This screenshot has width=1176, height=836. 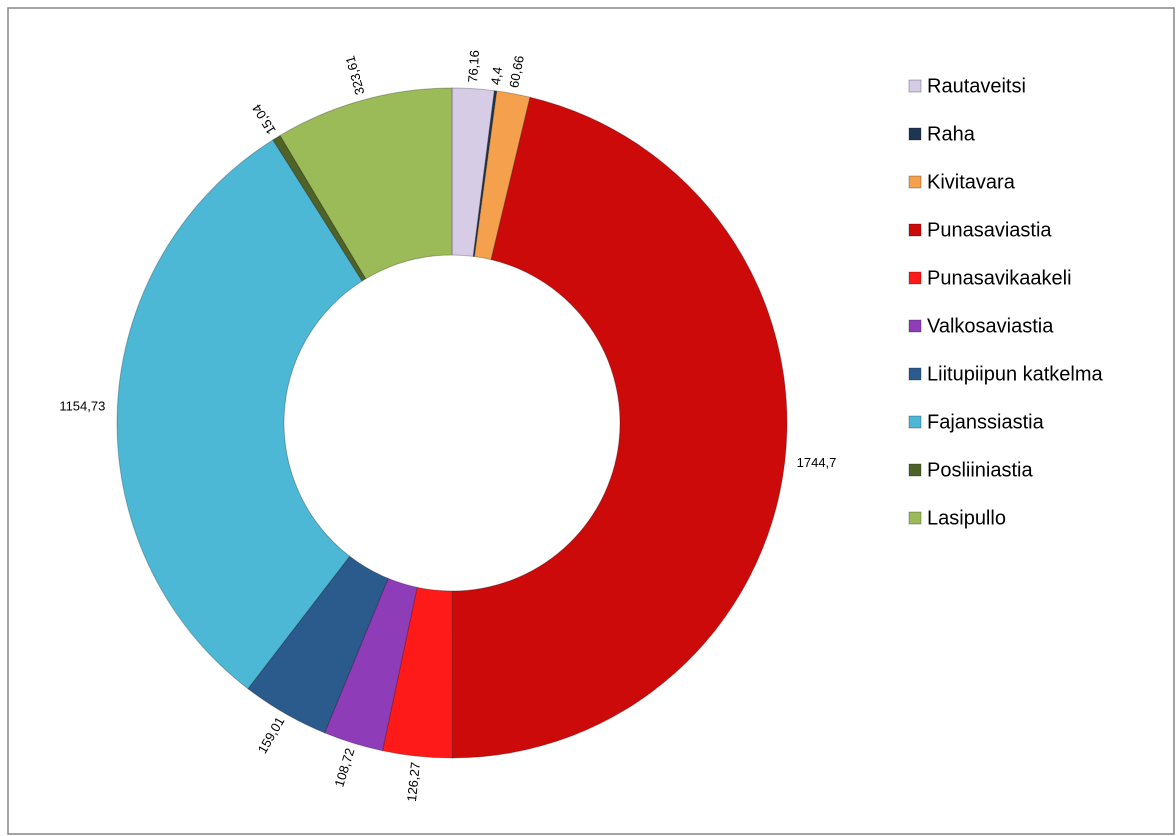 I want to click on legend-label: Liitupiipun katkelma, so click(x=1015, y=374).